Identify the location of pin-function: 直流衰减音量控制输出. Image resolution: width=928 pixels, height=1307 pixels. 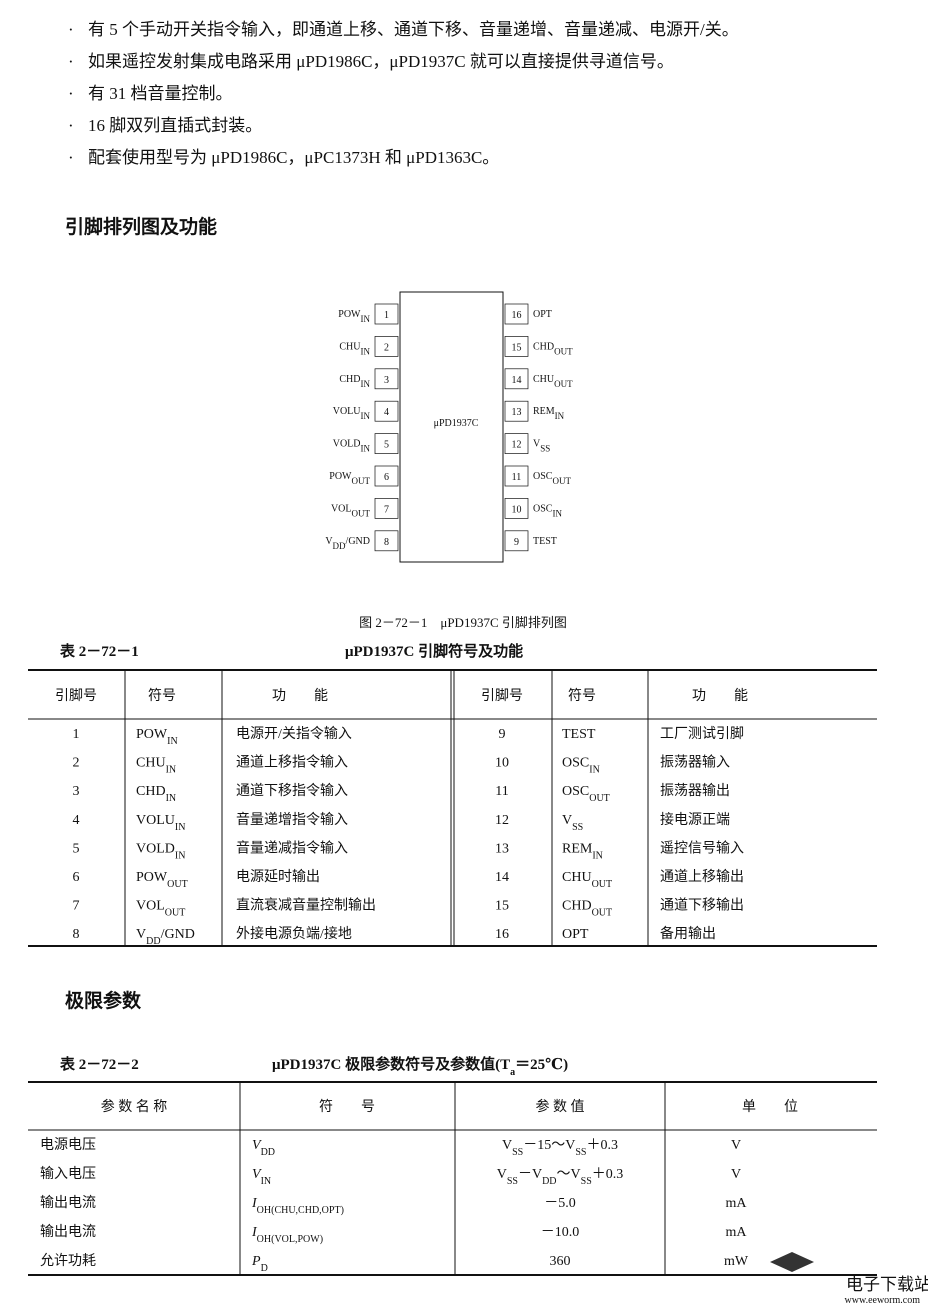
(306, 905).